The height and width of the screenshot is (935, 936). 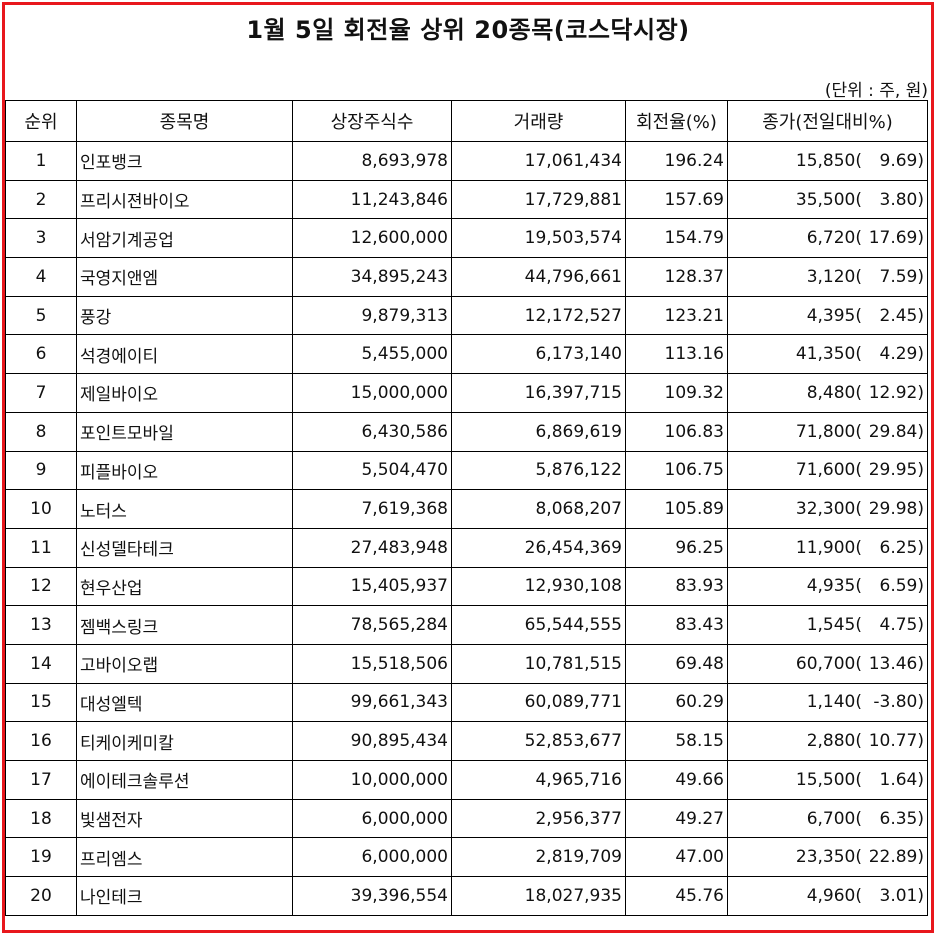 I want to click on listed-shares-cell: 90,895,434, so click(x=372, y=741).